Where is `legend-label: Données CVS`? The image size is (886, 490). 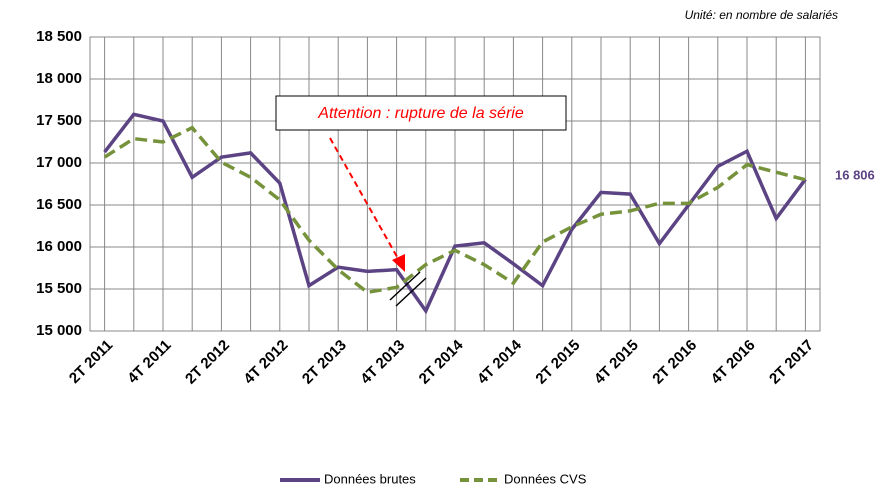 legend-label: Données CVS is located at coordinates (545, 478).